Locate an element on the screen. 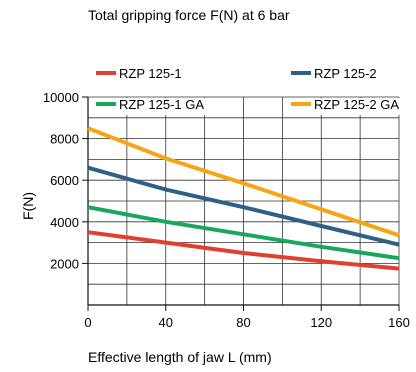 The image size is (416, 372). y-tick-label: 10000 is located at coordinates (61, 97).